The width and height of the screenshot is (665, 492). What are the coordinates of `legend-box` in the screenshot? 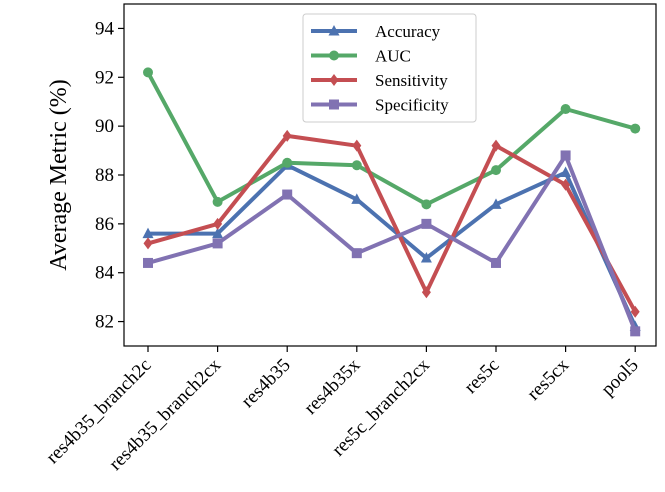 It's located at (389, 68).